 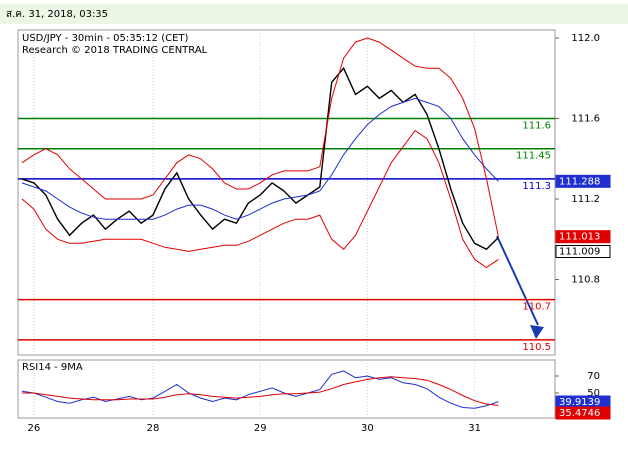 What do you see at coordinates (585, 199) in the screenshot?
I see `y-tick-label: 111.2` at bounding box center [585, 199].